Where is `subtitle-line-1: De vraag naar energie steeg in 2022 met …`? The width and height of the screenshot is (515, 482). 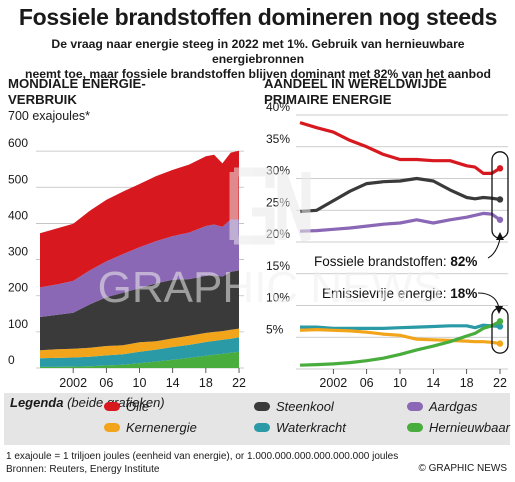 subtitle-line-1: De vraag naar energie steeg in 2022 met … is located at coordinates (258, 51).